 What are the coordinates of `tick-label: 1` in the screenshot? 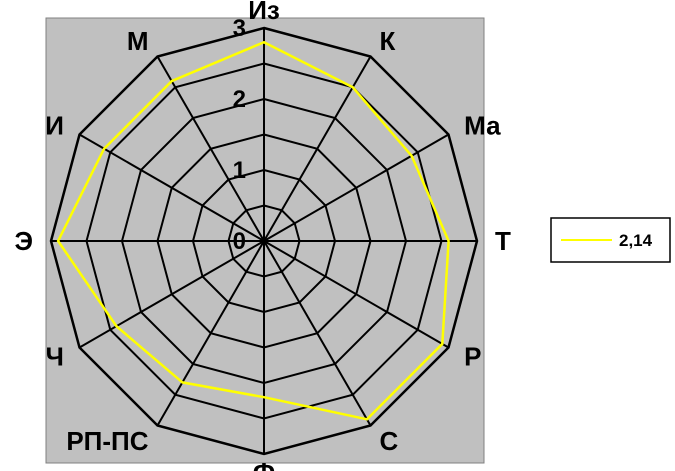 It's located at (239, 170).